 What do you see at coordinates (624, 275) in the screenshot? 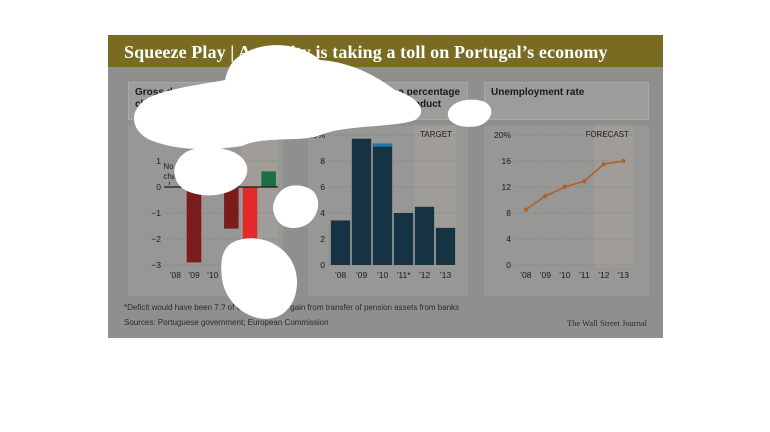
I see `unemployment-x-tick-label: ’13` at bounding box center [624, 275].